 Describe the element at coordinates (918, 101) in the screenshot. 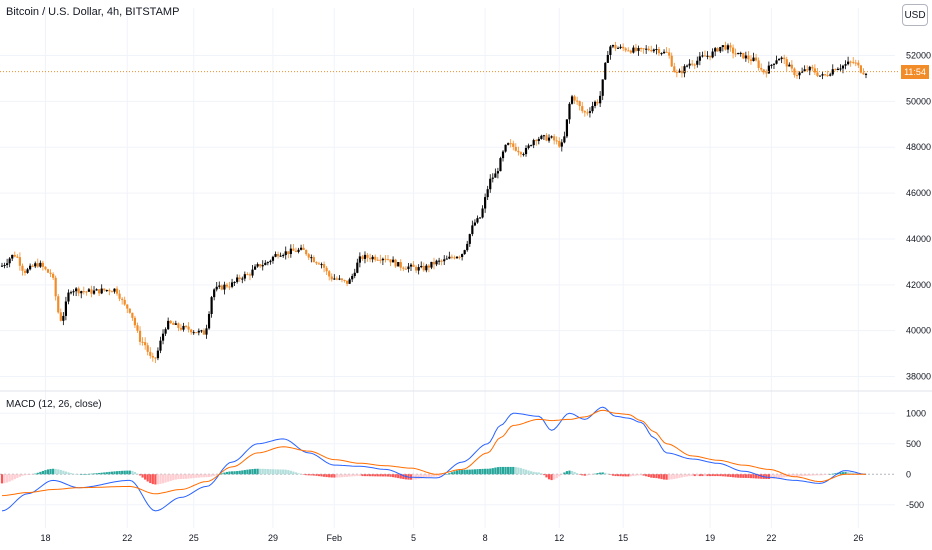

I see `price-tick-label: 50000` at that location.